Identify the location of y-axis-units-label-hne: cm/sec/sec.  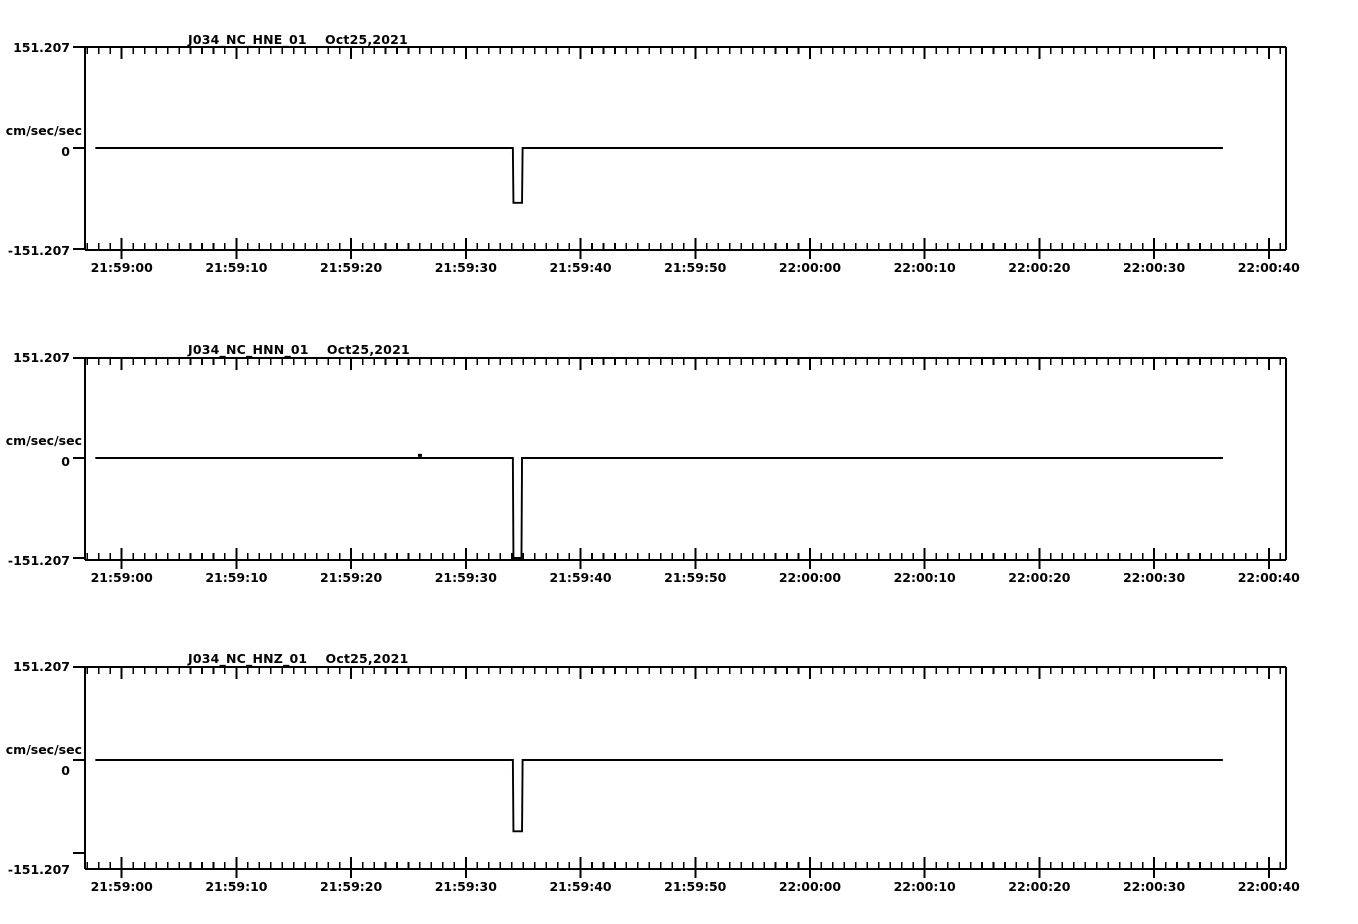
(44, 130).